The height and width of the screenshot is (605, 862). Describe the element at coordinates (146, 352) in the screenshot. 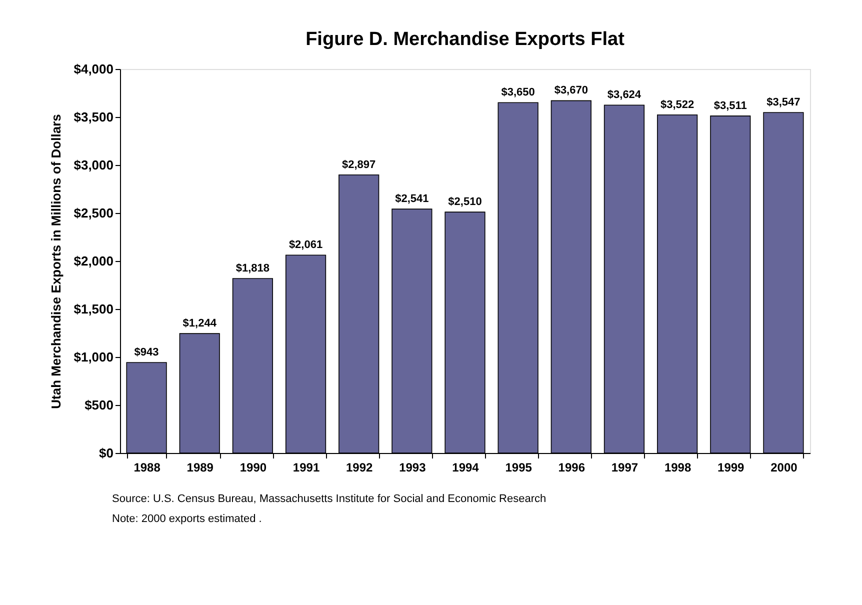

I see `data-label: $943` at that location.